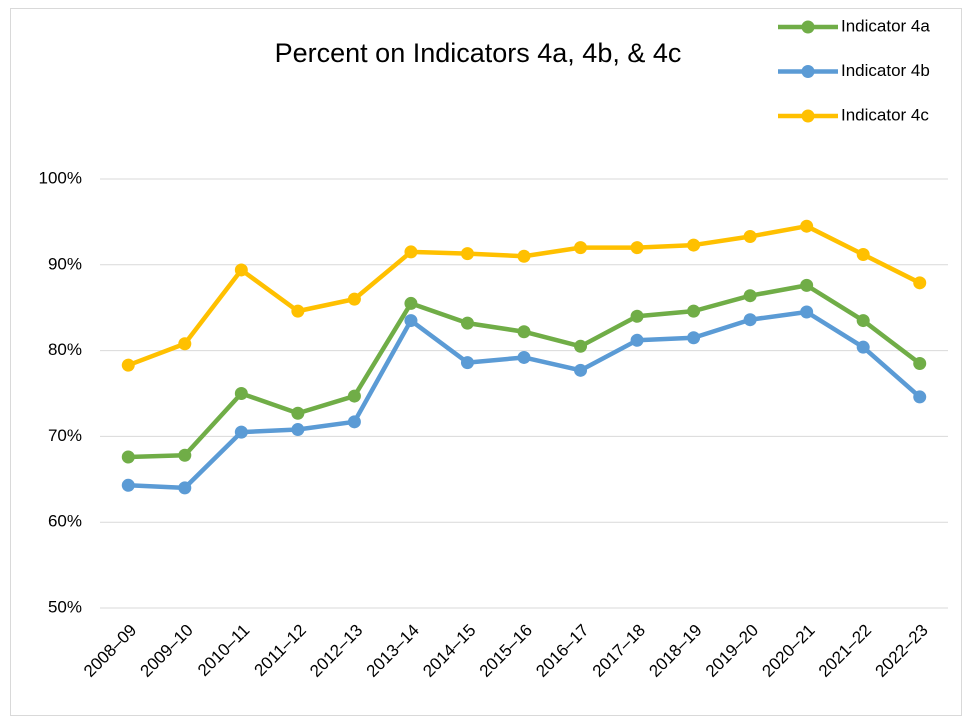 The image size is (963, 717). I want to click on legend-label: Indicator 4c, so click(885, 114).